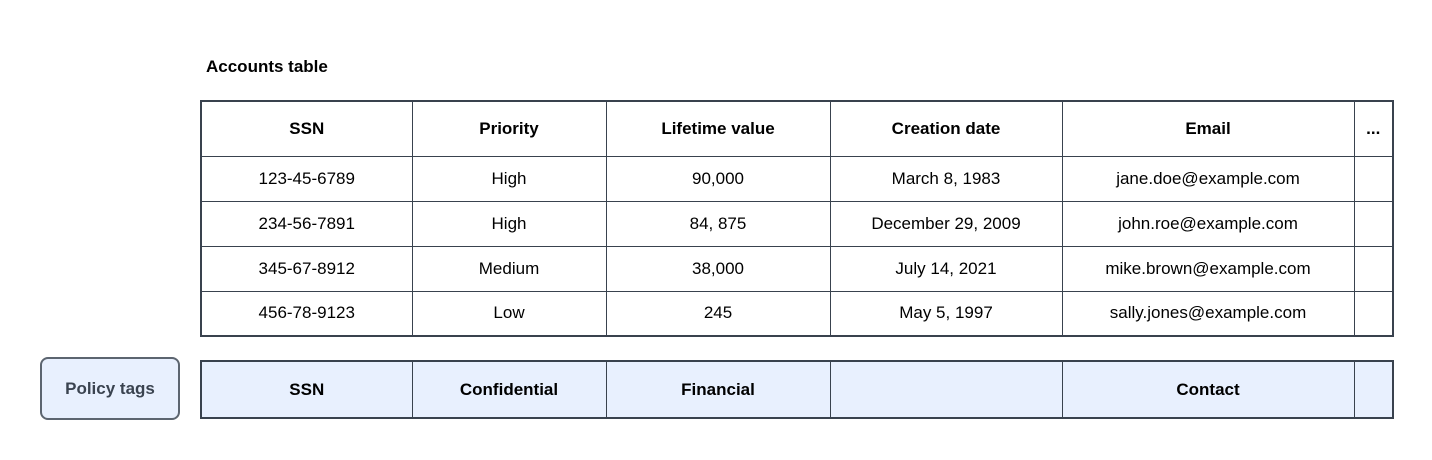 The image size is (1432, 460). Describe the element at coordinates (718, 313) in the screenshot. I see `cell-lifetime-value: 245` at that location.